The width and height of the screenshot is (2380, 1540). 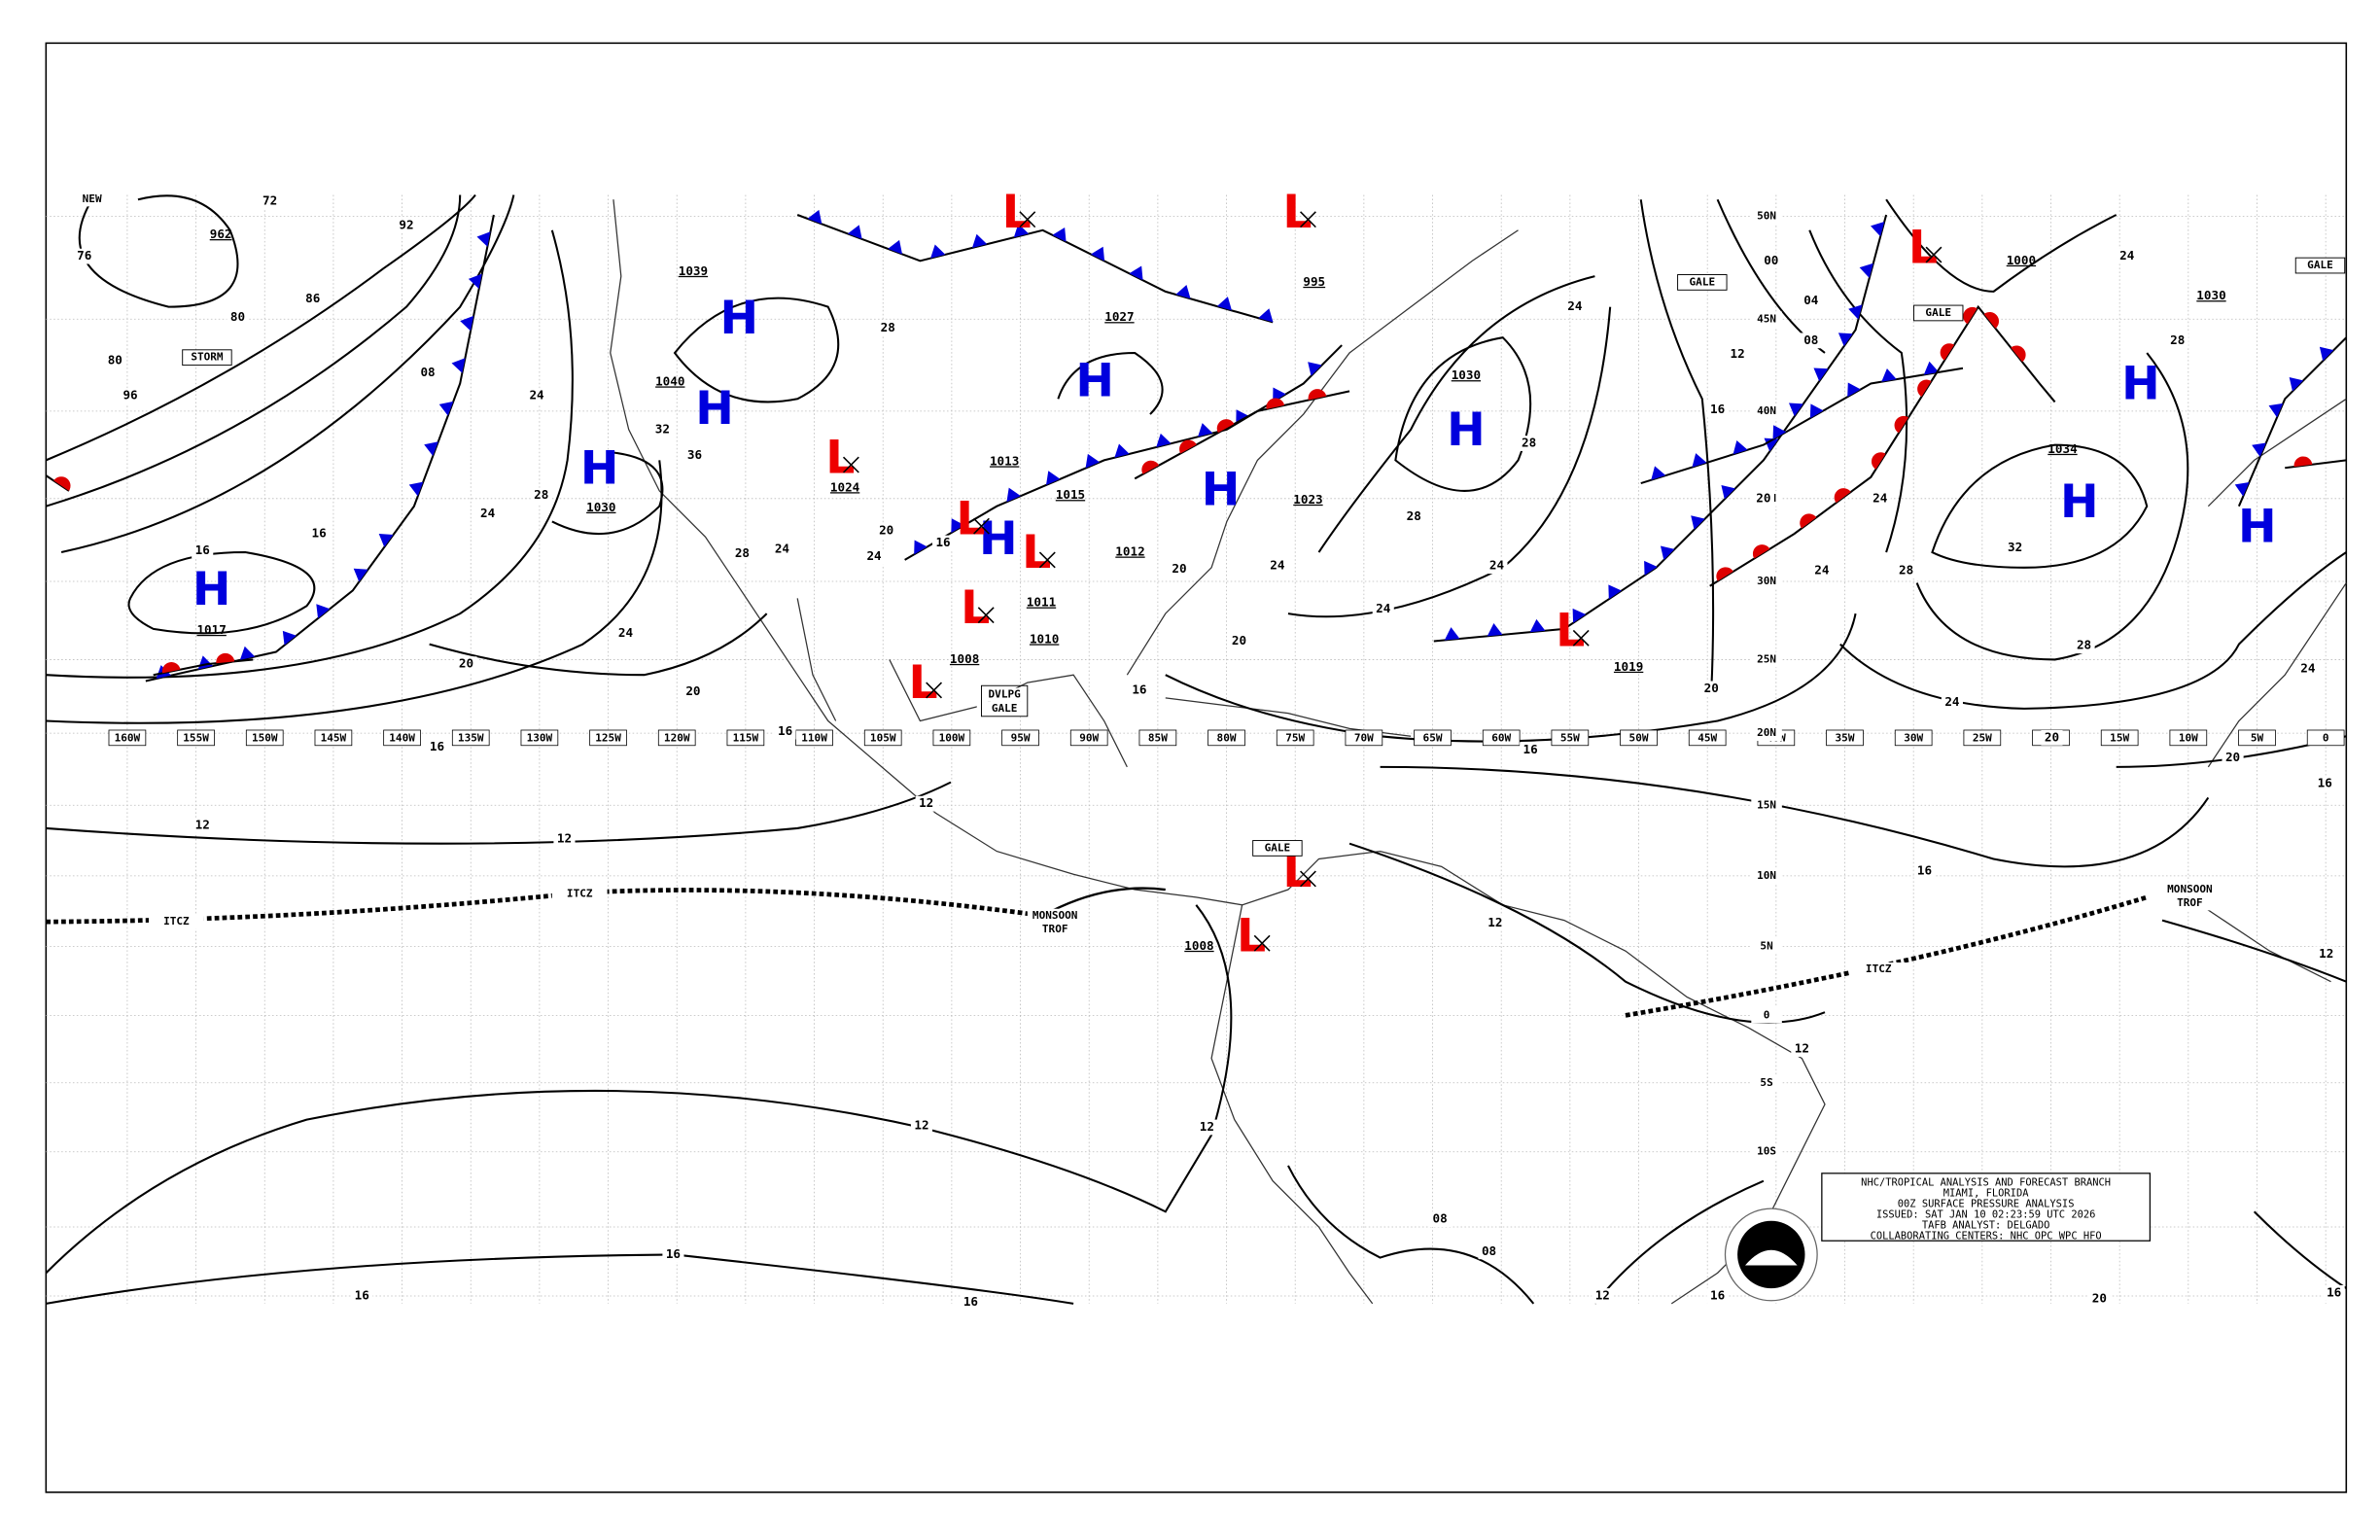 I want to click on header-box, so click(x=1938, y=1237).